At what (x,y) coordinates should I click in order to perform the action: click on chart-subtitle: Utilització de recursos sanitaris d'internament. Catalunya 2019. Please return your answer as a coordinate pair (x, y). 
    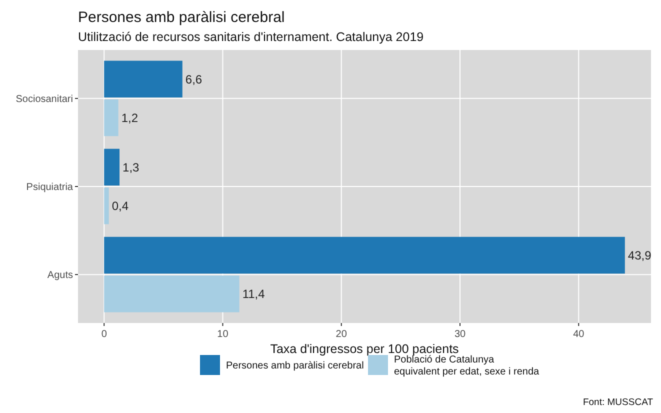
    Looking at the image, I should click on (251, 37).